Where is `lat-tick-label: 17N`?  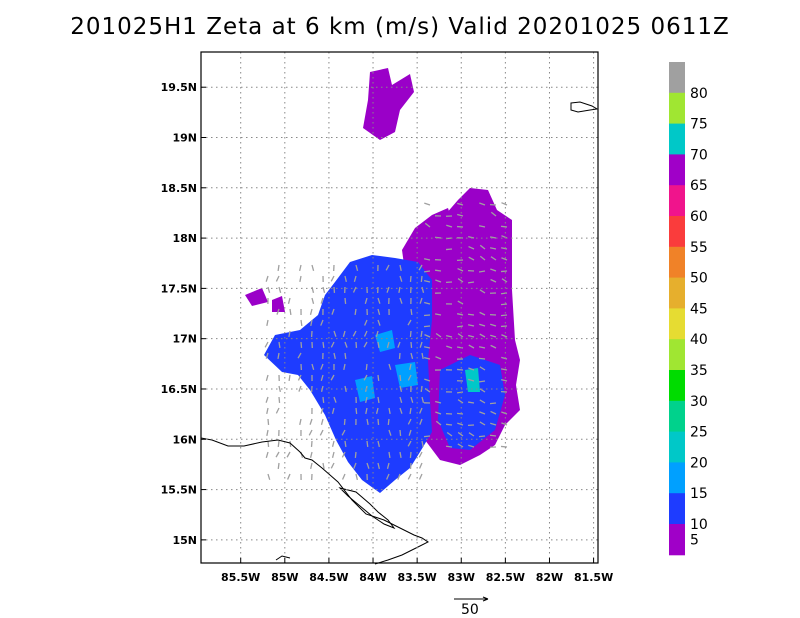
lat-tick-label: 17N is located at coordinates (184, 339).